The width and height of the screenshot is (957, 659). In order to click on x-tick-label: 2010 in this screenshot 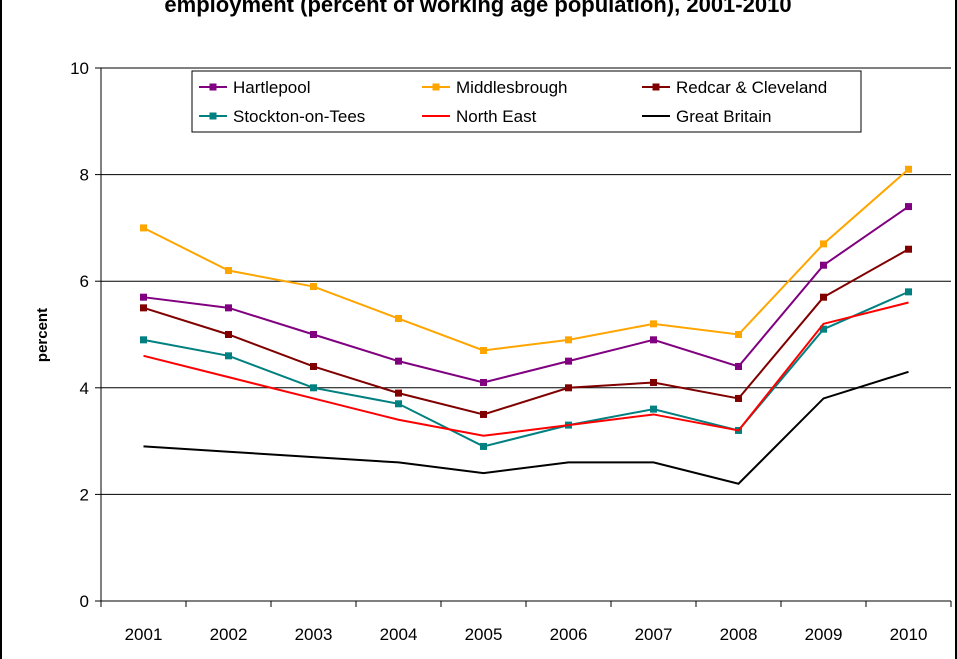, I will do `click(909, 634)`.